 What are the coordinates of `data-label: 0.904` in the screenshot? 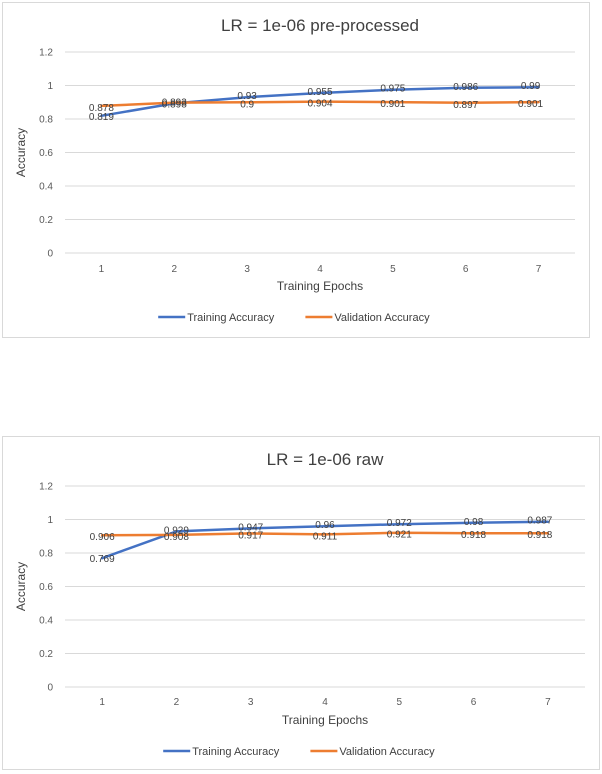 It's located at (319, 104).